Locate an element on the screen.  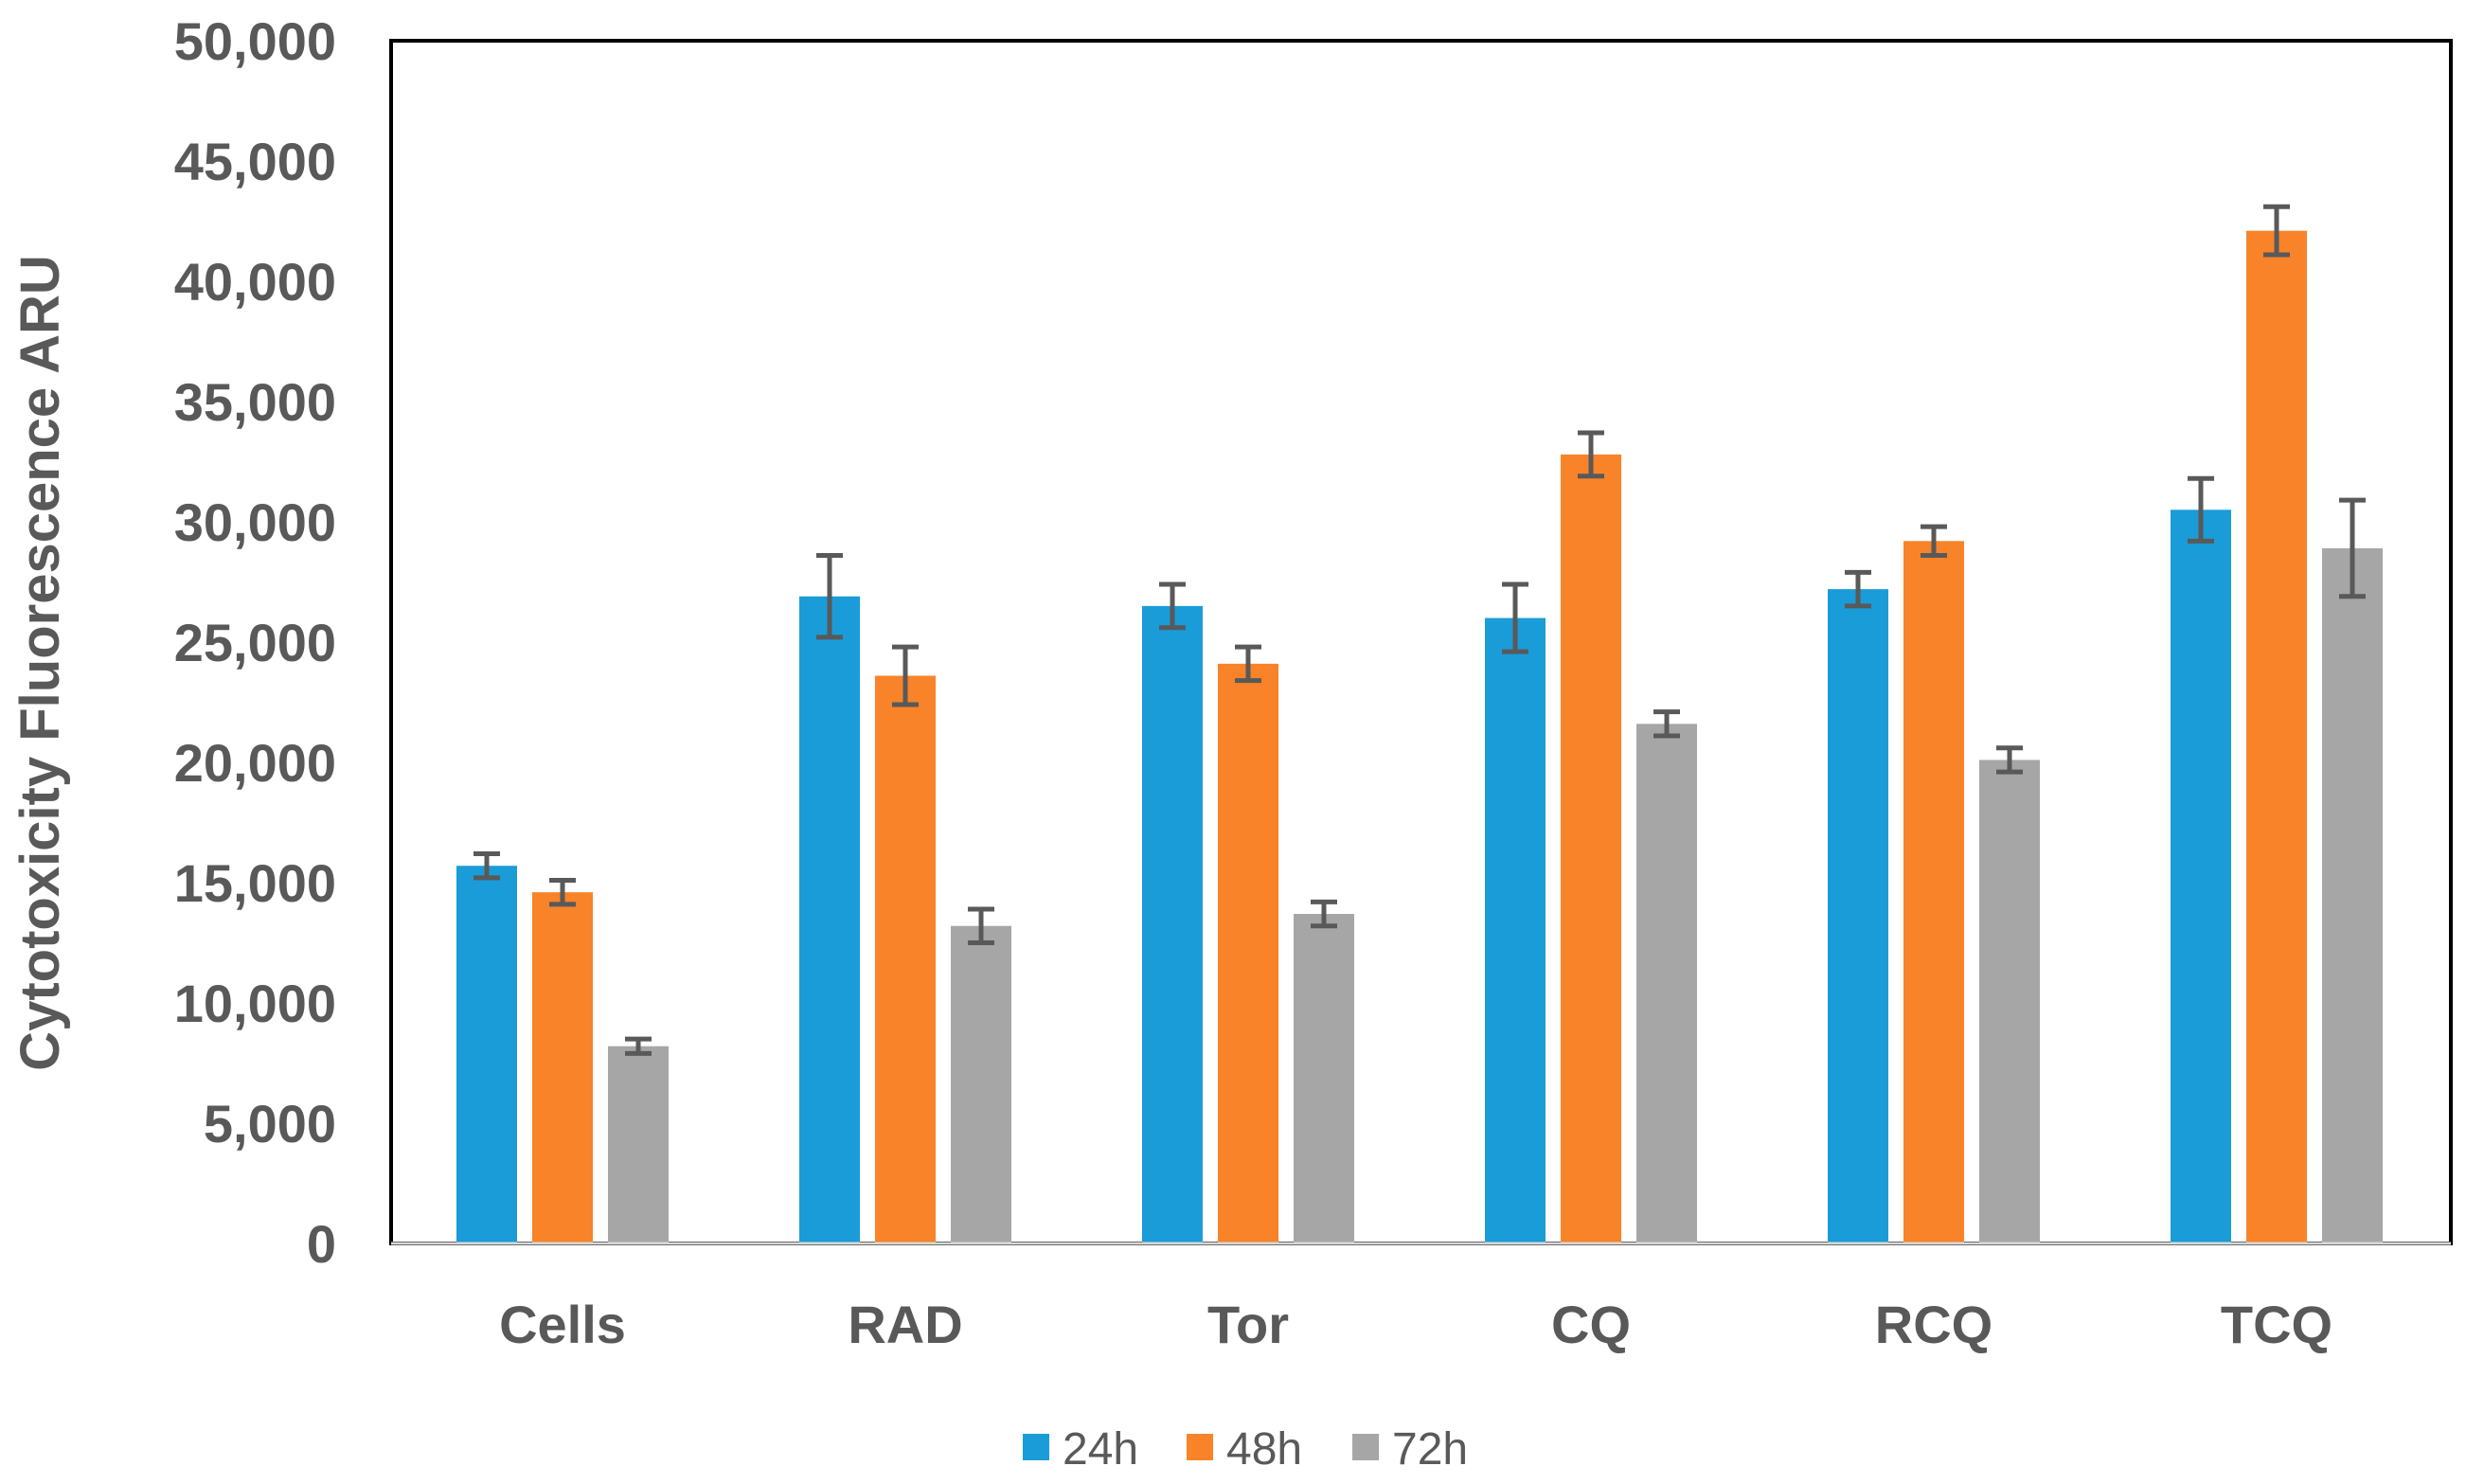
bar-rad-48h is located at coordinates (905, 959).